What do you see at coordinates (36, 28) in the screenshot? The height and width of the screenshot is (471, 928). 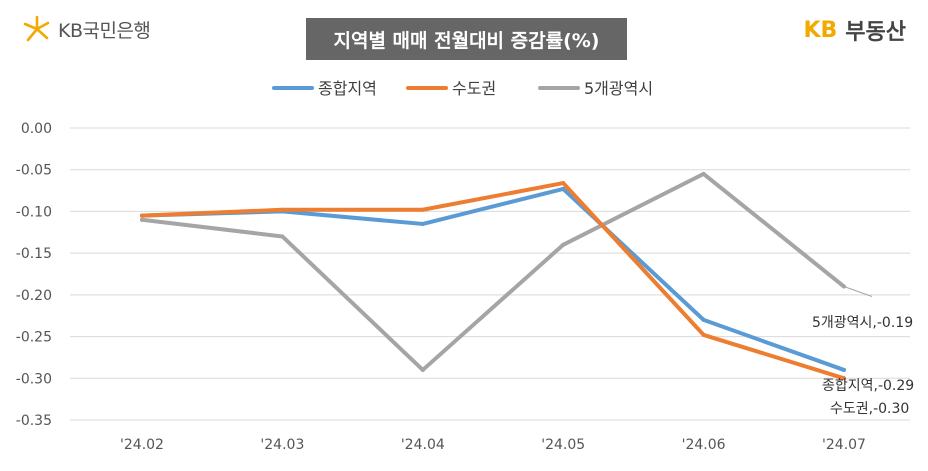 I see `kb-star-icon` at bounding box center [36, 28].